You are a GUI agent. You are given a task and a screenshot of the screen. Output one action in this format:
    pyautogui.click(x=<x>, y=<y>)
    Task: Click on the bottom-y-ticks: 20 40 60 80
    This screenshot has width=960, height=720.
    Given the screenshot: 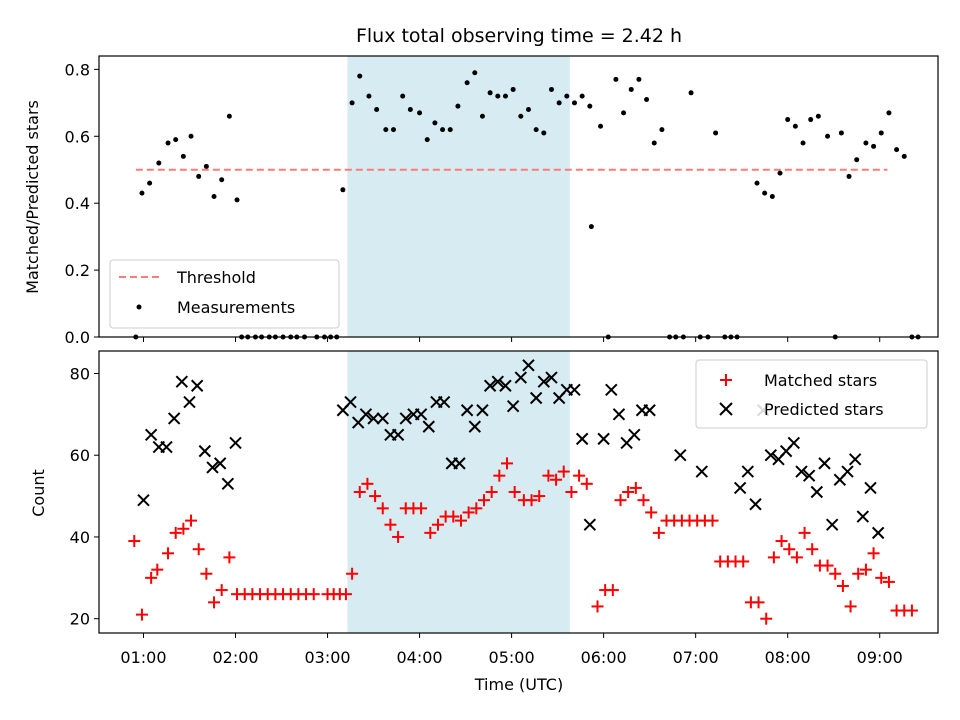 What is the action you would take?
    pyautogui.click(x=84, y=496)
    